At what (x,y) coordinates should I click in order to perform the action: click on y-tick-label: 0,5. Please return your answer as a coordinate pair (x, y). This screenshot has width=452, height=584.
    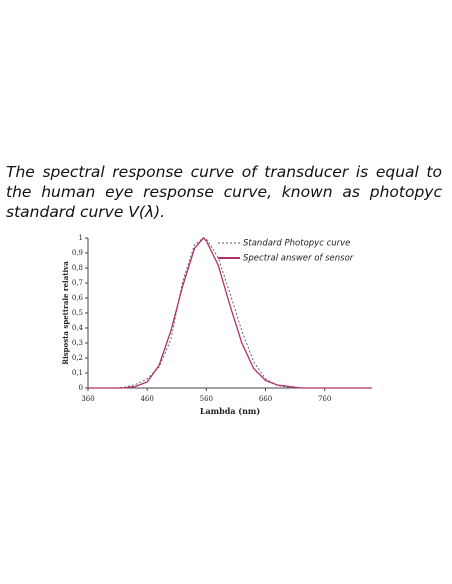
    Looking at the image, I should click on (77, 313).